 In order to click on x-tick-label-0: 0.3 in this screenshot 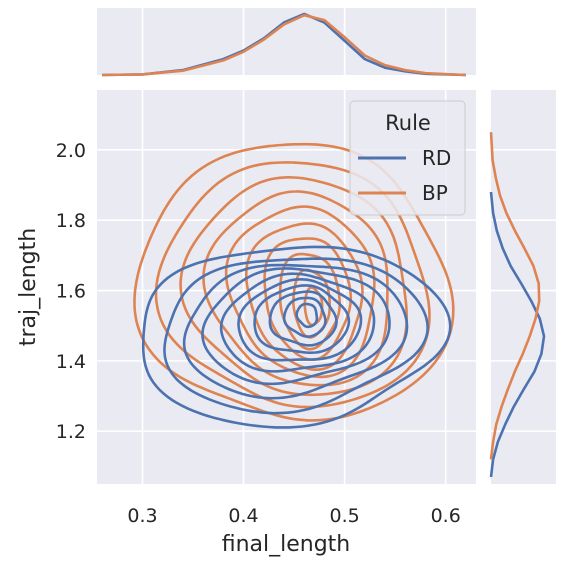, I will do `click(142, 516)`.